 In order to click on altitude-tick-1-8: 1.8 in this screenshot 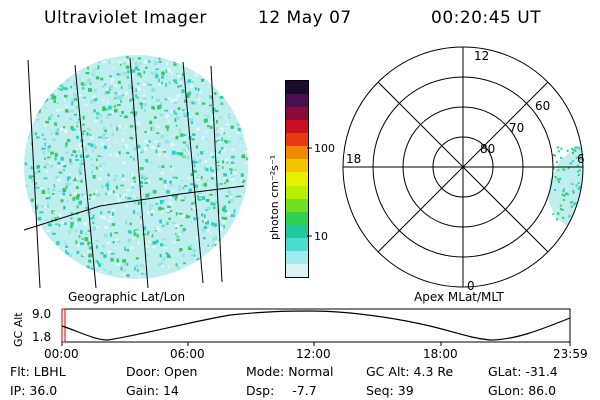, I will do `click(41, 337)`.